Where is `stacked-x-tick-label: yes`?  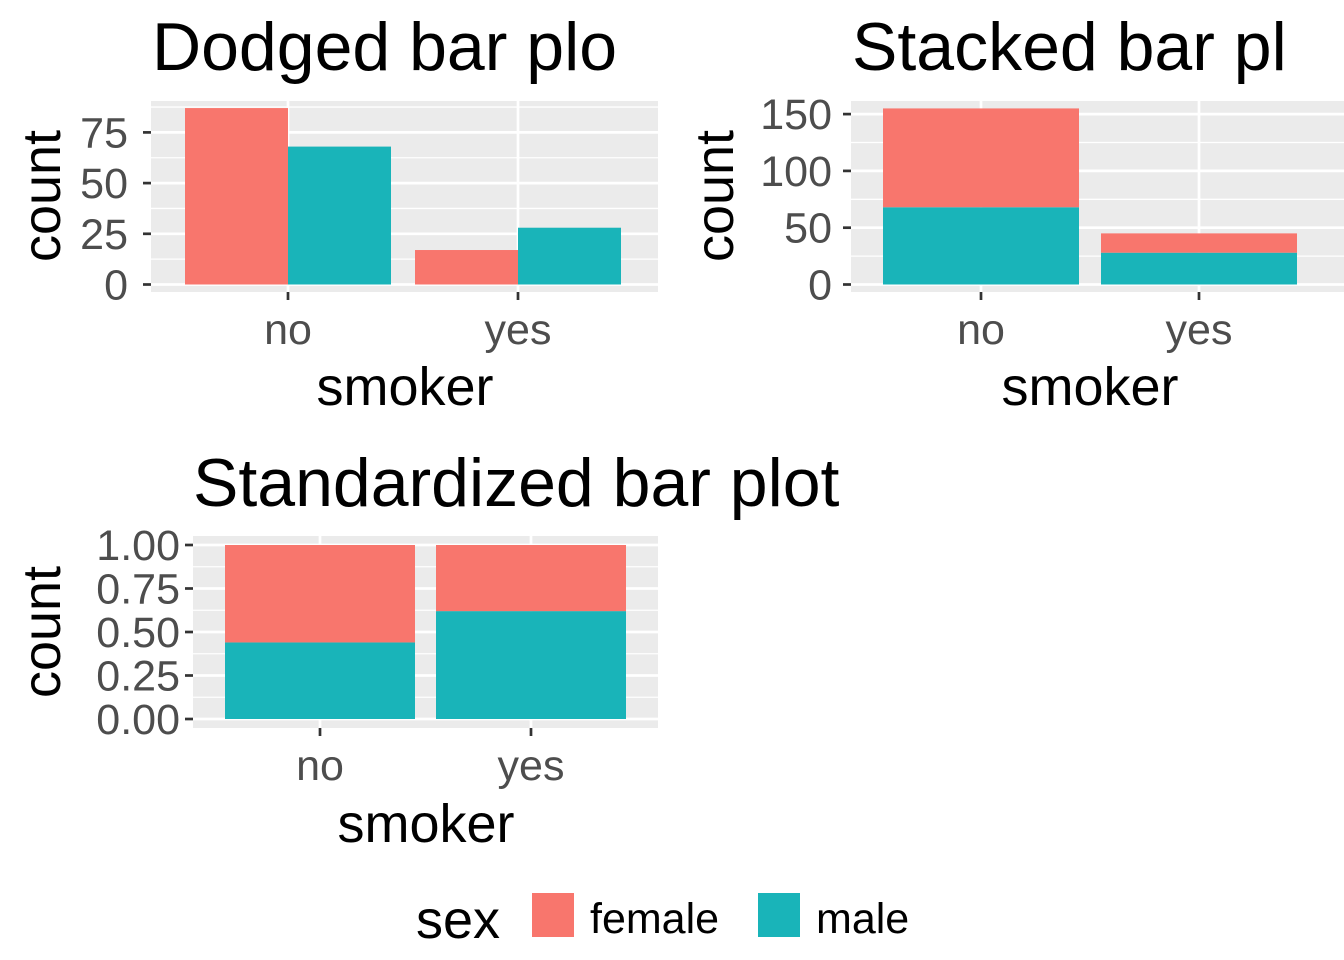
stacked-x-tick-label: yes is located at coordinates (1199, 330).